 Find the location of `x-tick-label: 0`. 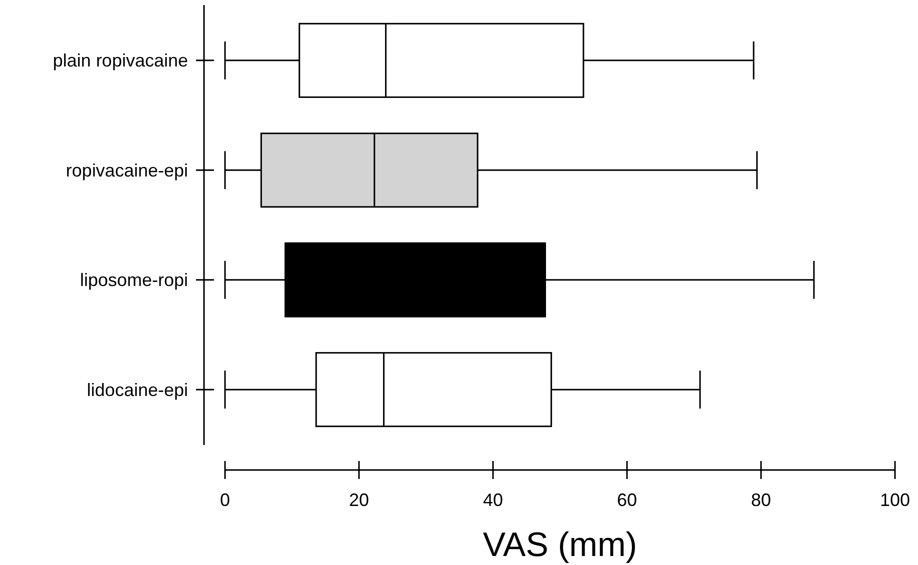

x-tick-label: 0 is located at coordinates (225, 500).